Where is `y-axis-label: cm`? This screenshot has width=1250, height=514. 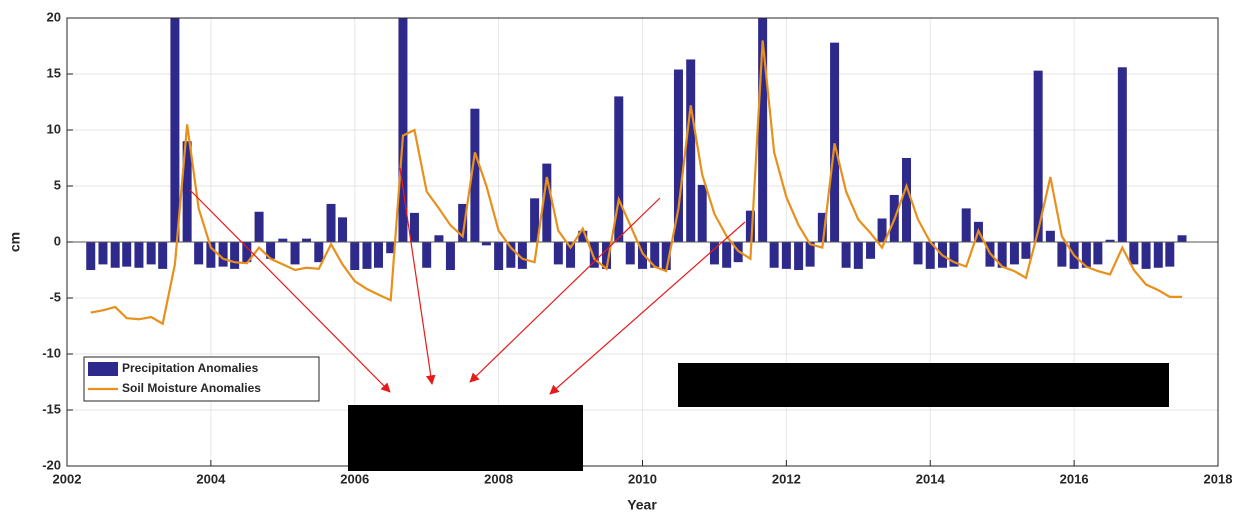
y-axis-label: cm is located at coordinates (15, 242).